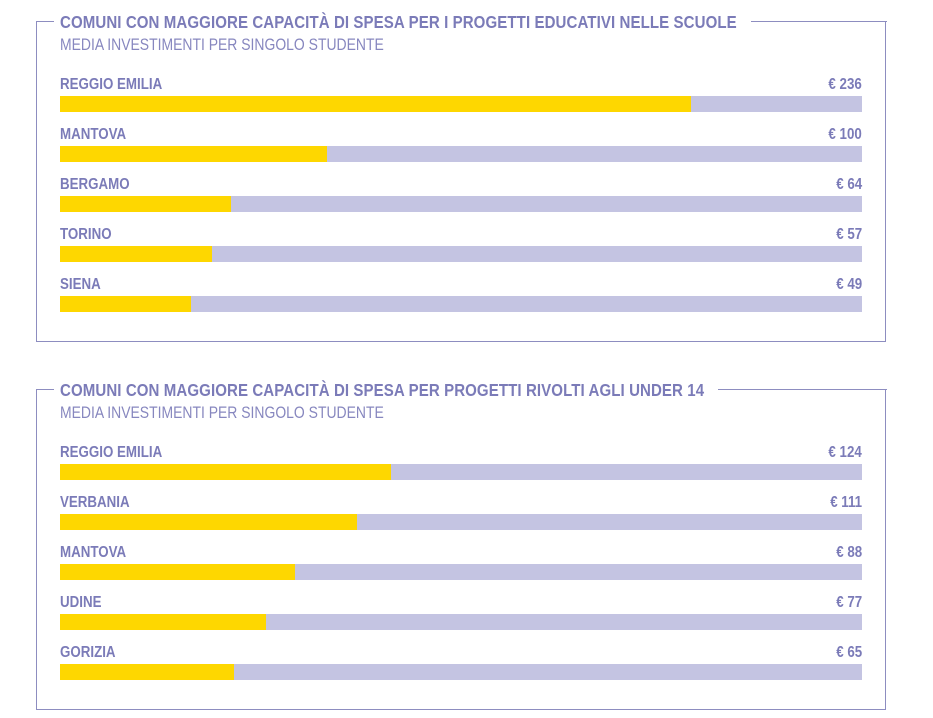 Image resolution: width=933 pixels, height=718 pixels. I want to click on bar-value-label: € 65, so click(849, 652).